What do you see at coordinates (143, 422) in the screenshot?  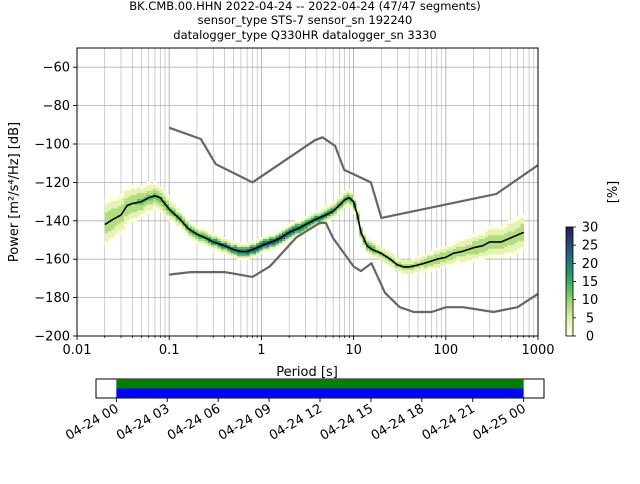 I see `timeline-tick-label: 04-24 03` at bounding box center [143, 422].